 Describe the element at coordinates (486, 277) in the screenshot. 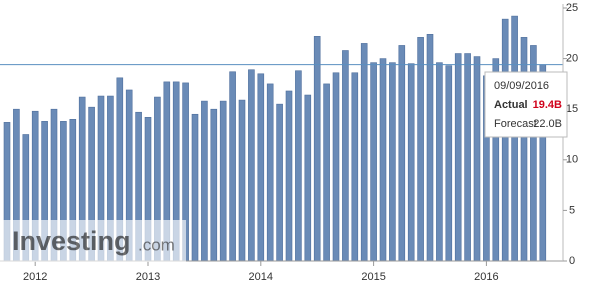

I see `x-tick-label: 2016` at that location.